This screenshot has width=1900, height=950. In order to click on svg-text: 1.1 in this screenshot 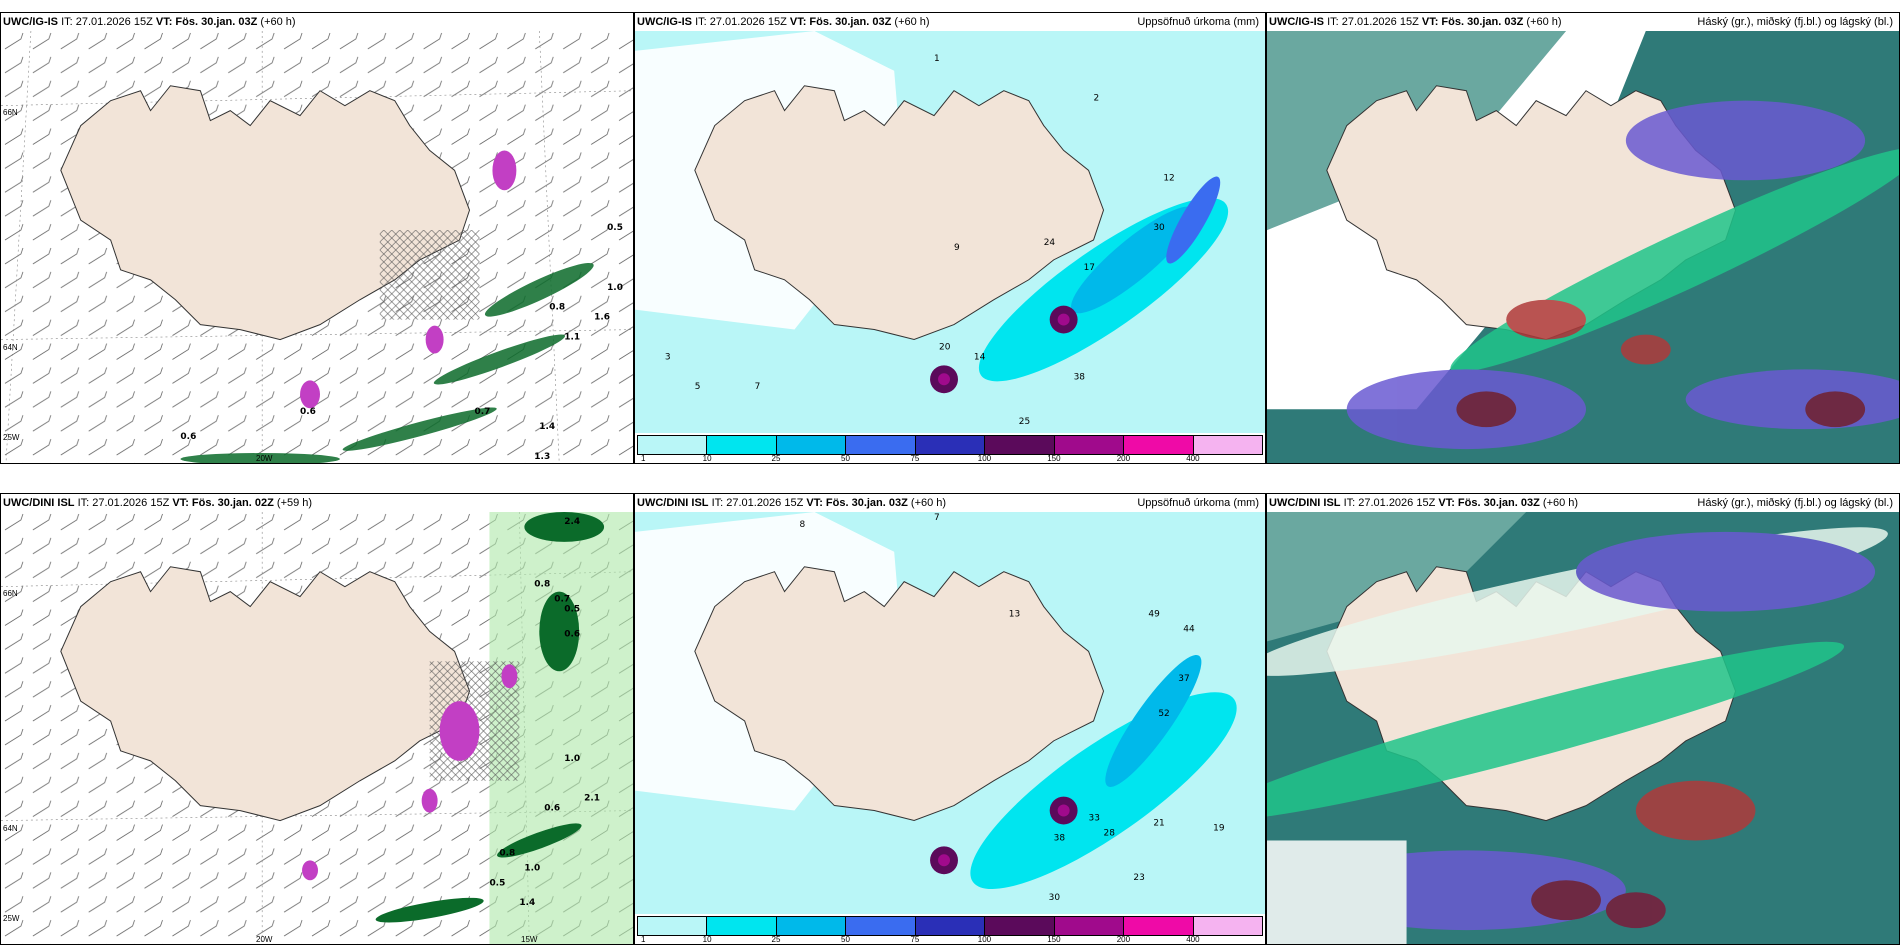, I will do `click(572, 338)`.